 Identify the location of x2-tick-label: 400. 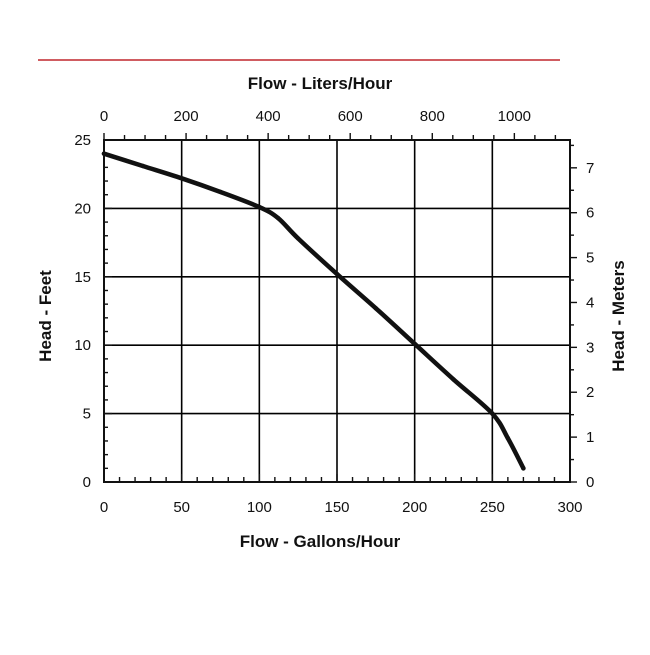
(268, 116).